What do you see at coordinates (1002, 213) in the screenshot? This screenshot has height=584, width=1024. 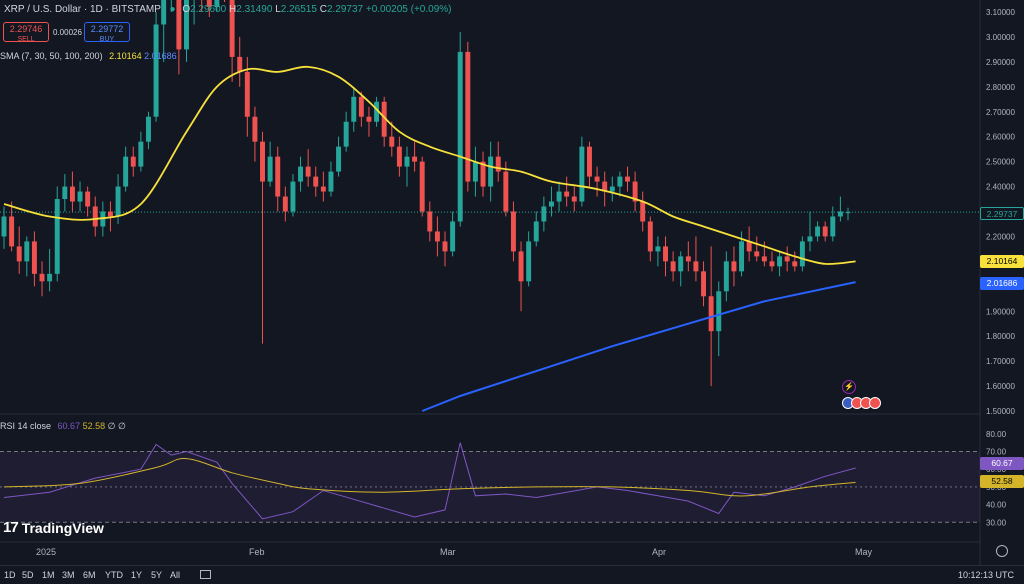 I see `last-price-tag: 2.29737` at bounding box center [1002, 213].